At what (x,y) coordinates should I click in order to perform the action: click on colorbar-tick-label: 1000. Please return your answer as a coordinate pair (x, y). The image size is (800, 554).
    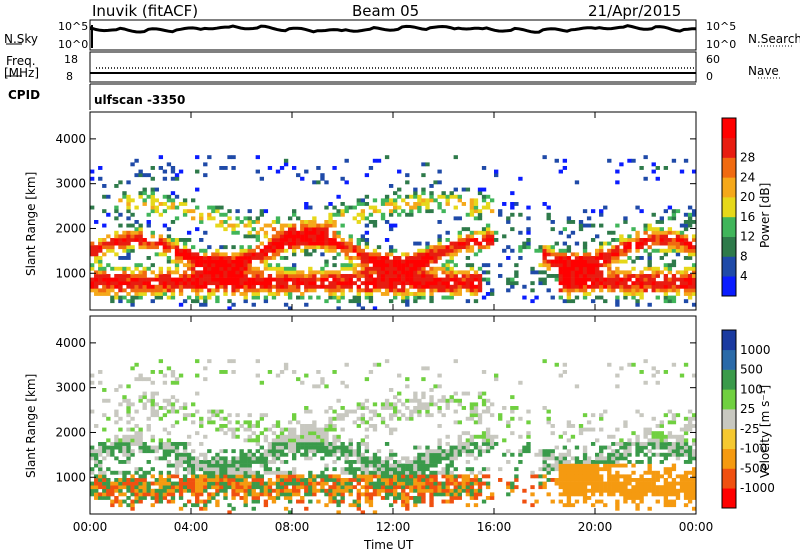
    Looking at the image, I should click on (755, 350).